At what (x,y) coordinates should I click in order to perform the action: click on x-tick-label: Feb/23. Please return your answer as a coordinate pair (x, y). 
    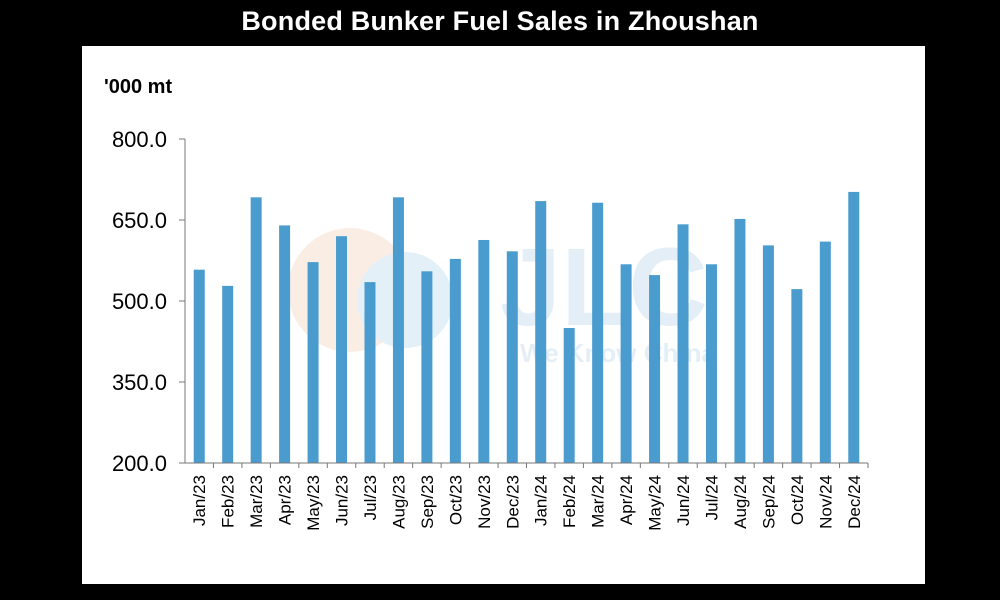
    Looking at the image, I should click on (228, 501).